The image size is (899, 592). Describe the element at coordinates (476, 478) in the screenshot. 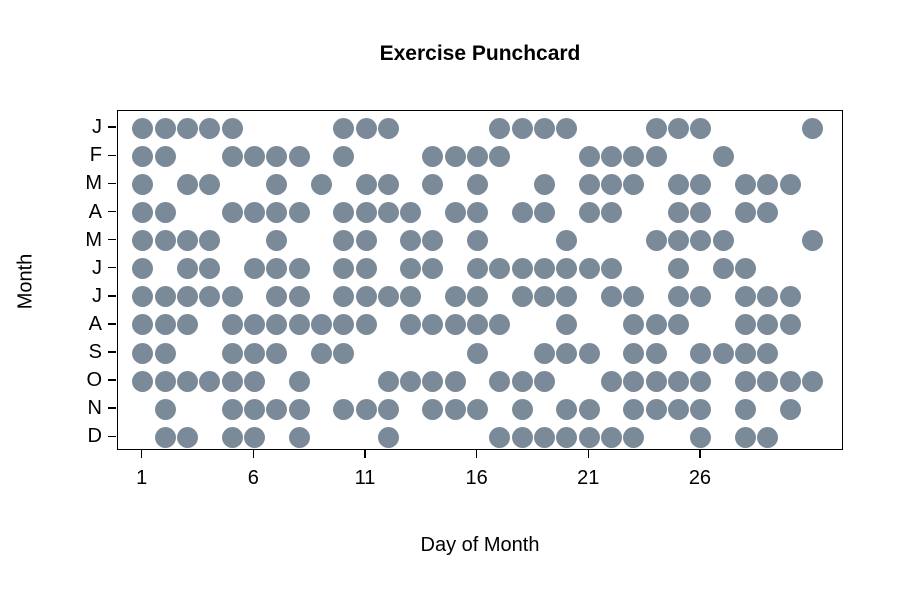

I see `x-tick-label: 16` at that location.